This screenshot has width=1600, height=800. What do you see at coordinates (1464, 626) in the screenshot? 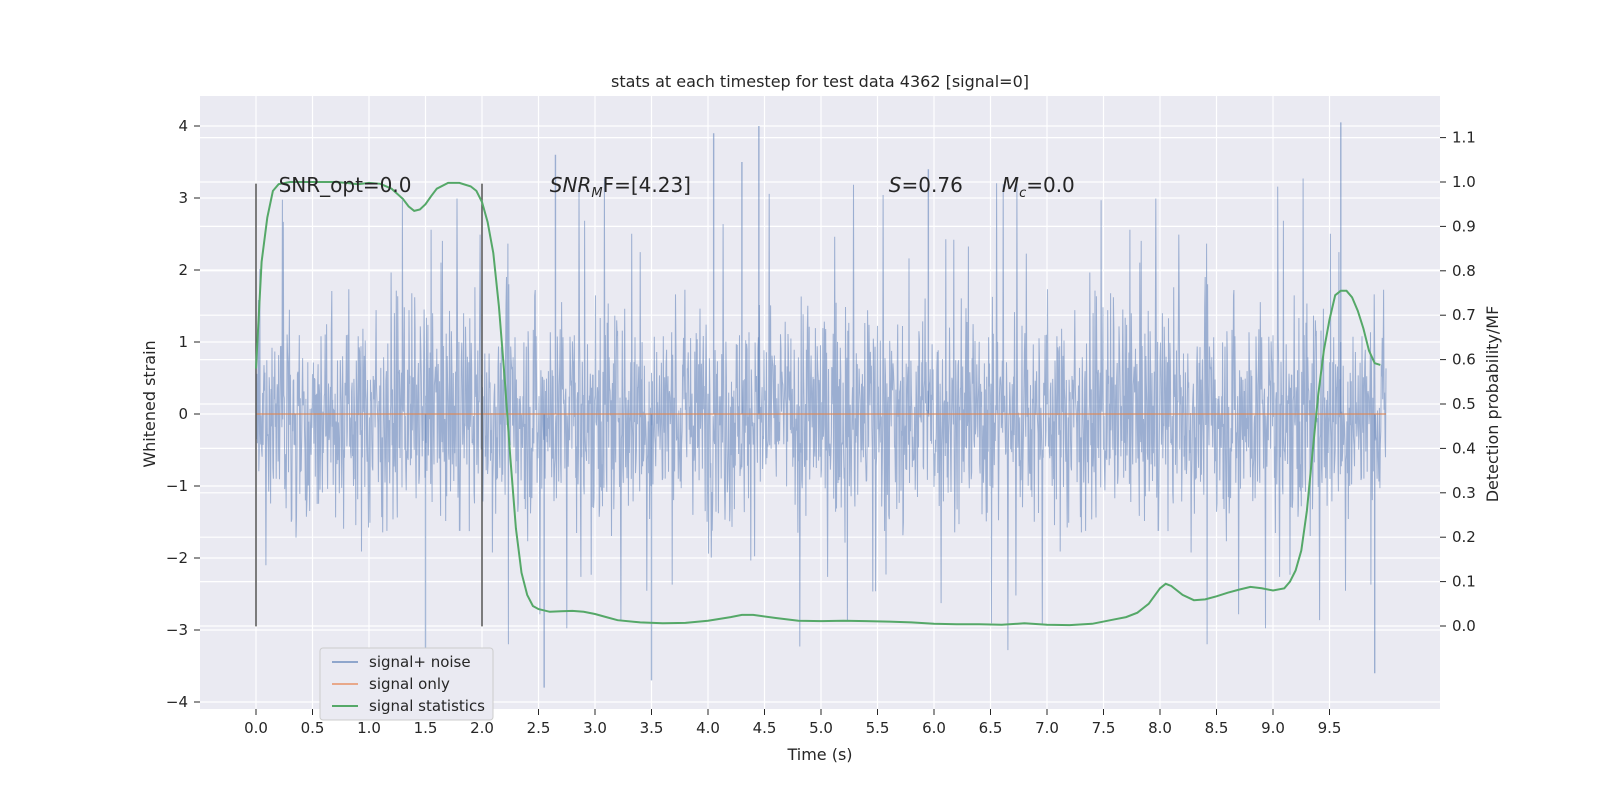
I see `y2-tick-label: 0.0` at bounding box center [1464, 626].